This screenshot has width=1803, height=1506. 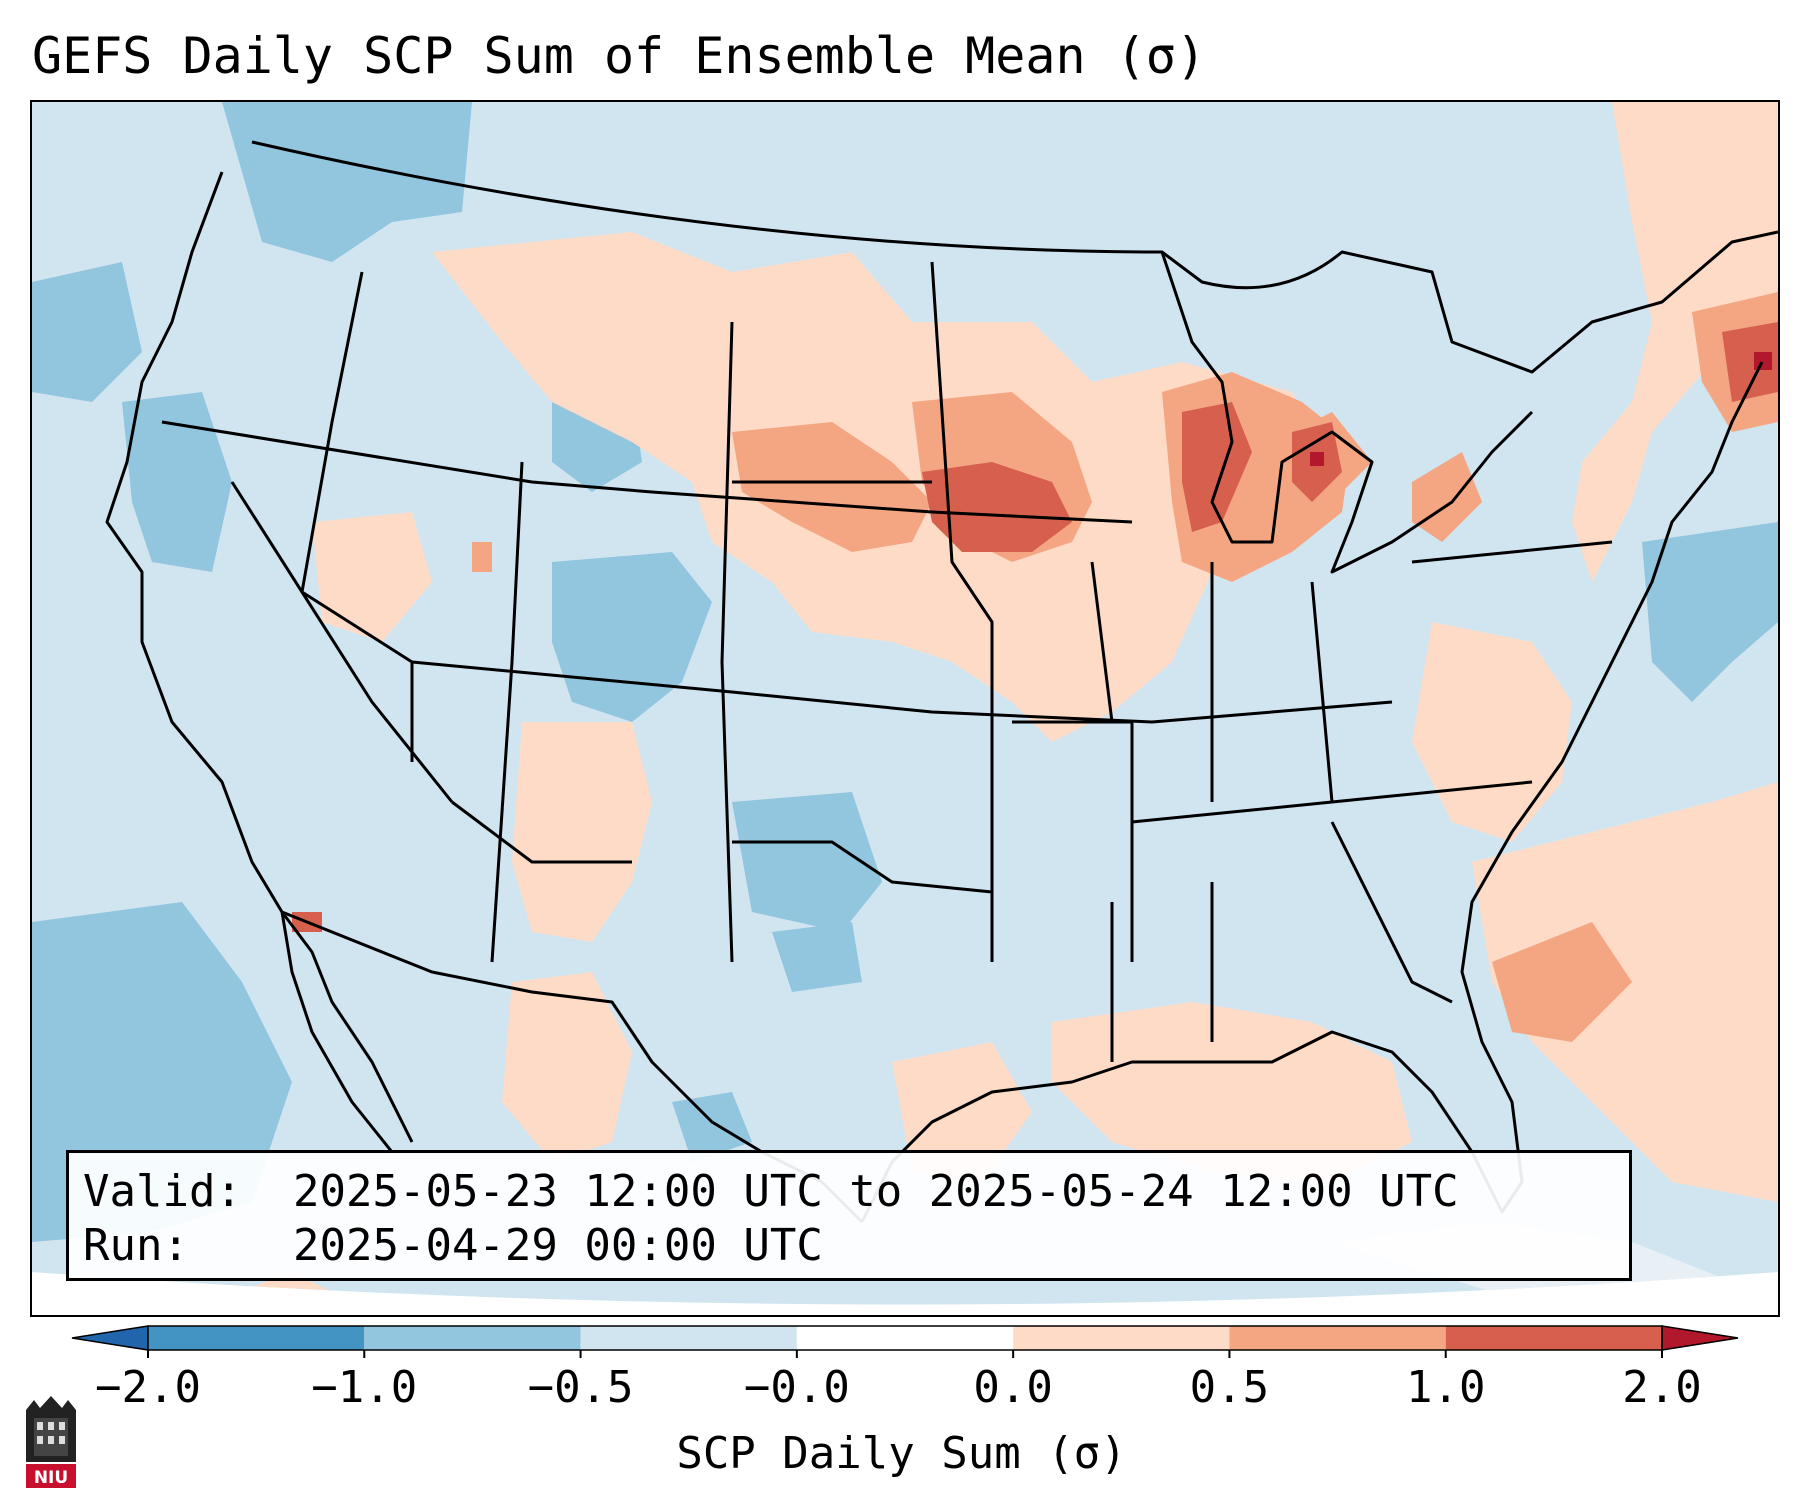 What do you see at coordinates (1232, 1092) in the screenshot?
I see `gulf-patch` at bounding box center [1232, 1092].